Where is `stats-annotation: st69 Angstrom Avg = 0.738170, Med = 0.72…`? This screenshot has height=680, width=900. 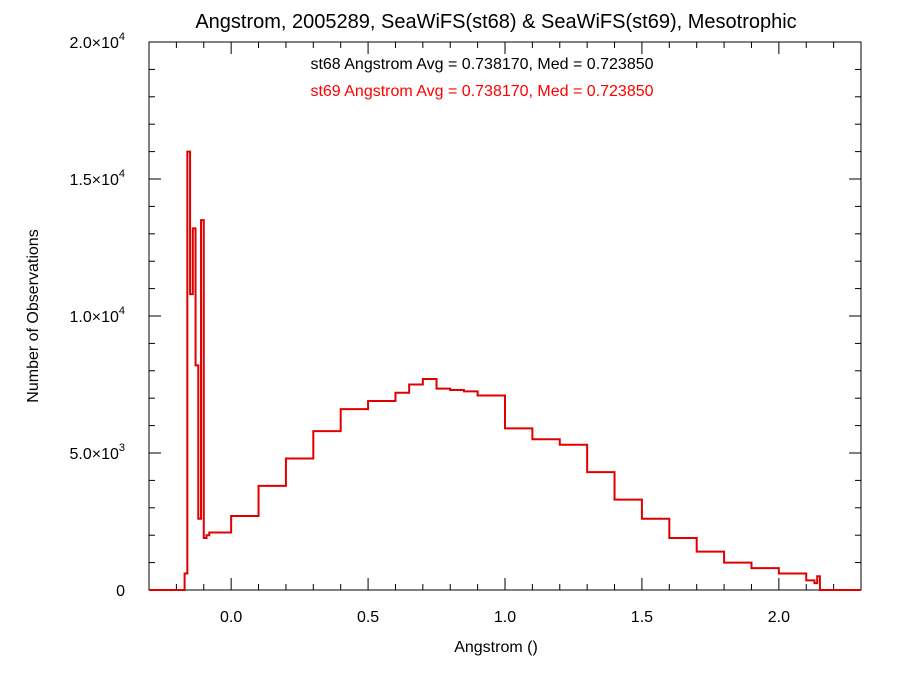 stats-annotation: st69 Angstrom Avg = 0.738170, Med = 0.72… is located at coordinates (481, 91).